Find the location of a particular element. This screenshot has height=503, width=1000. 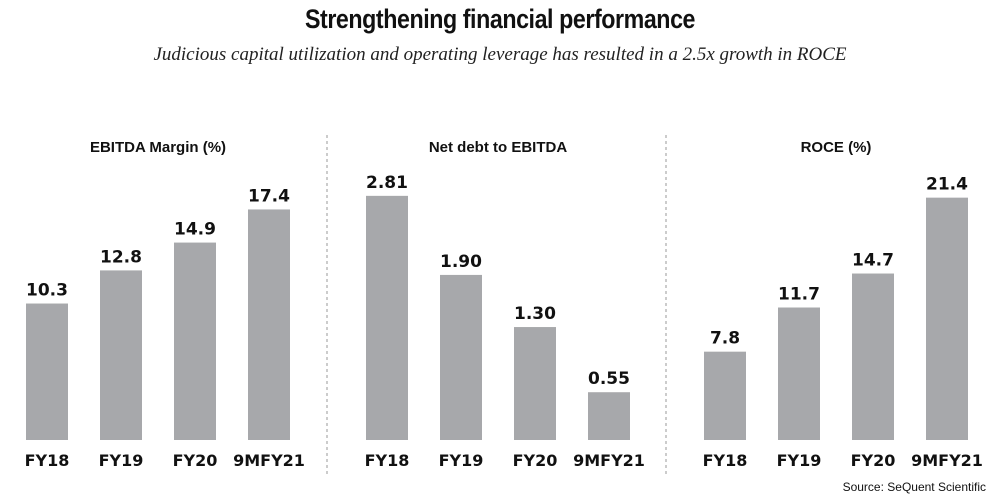

data-label: 2.81 is located at coordinates (387, 183).